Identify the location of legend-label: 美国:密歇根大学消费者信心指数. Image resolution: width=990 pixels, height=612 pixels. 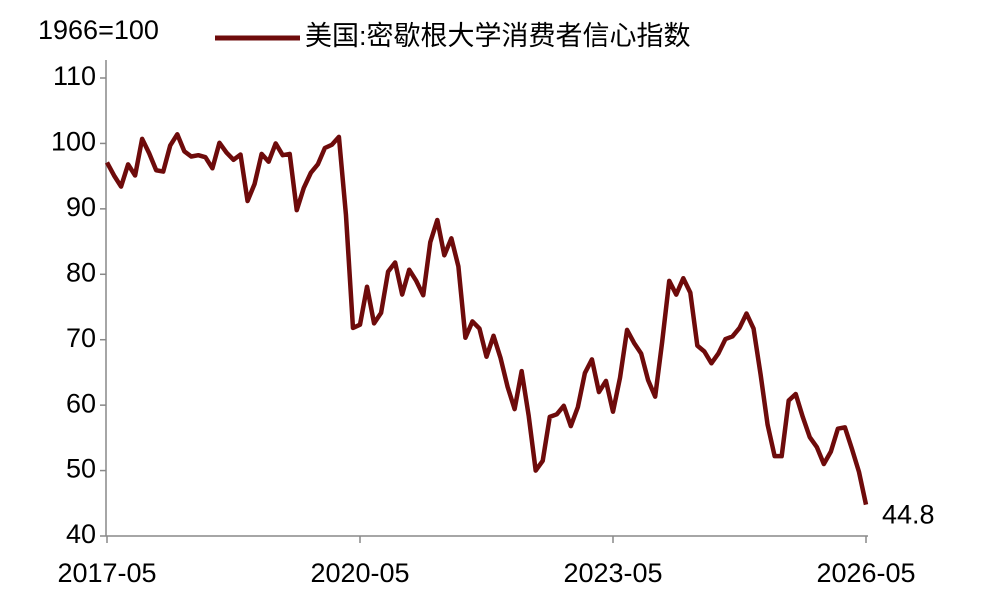
(498, 36).